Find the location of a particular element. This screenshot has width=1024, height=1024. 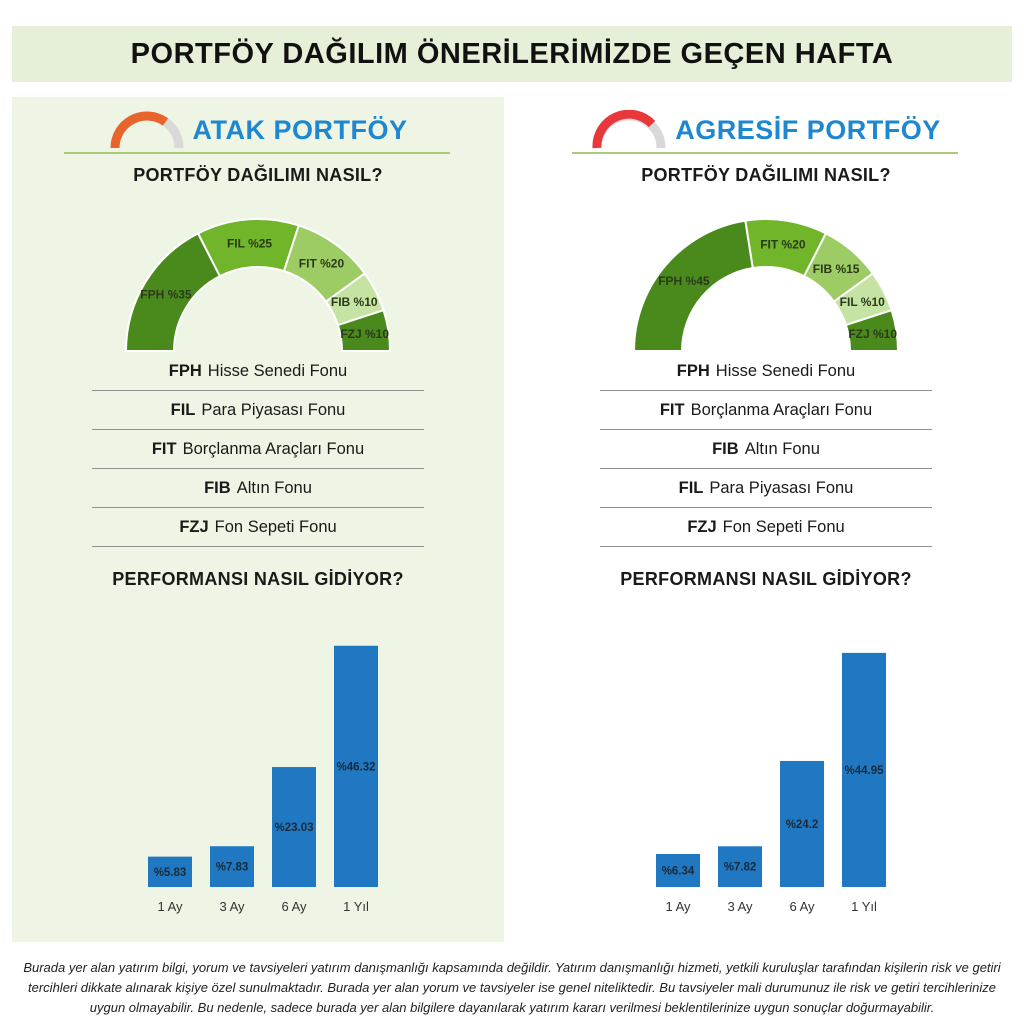

gauge-segment-label: FPH %45 is located at coordinates (684, 281).